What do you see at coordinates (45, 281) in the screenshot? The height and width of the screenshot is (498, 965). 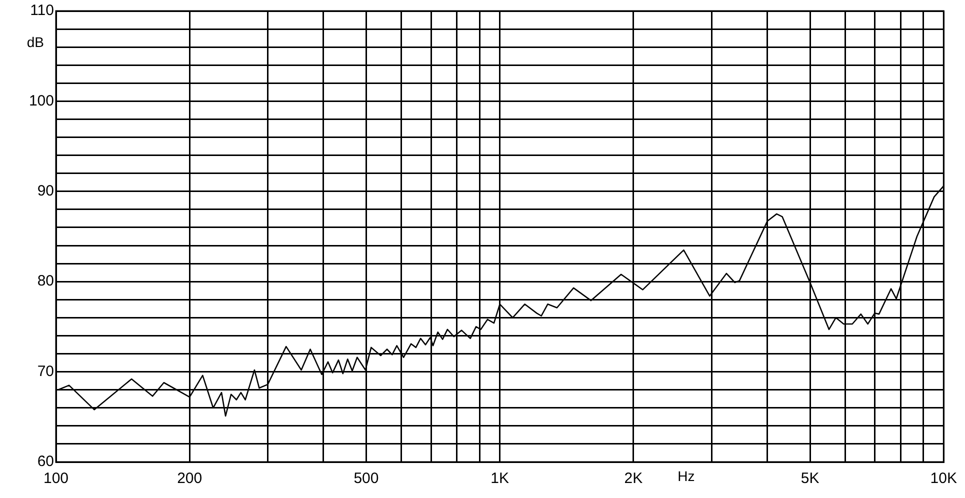 I see `y-tick-label: 80` at bounding box center [45, 281].